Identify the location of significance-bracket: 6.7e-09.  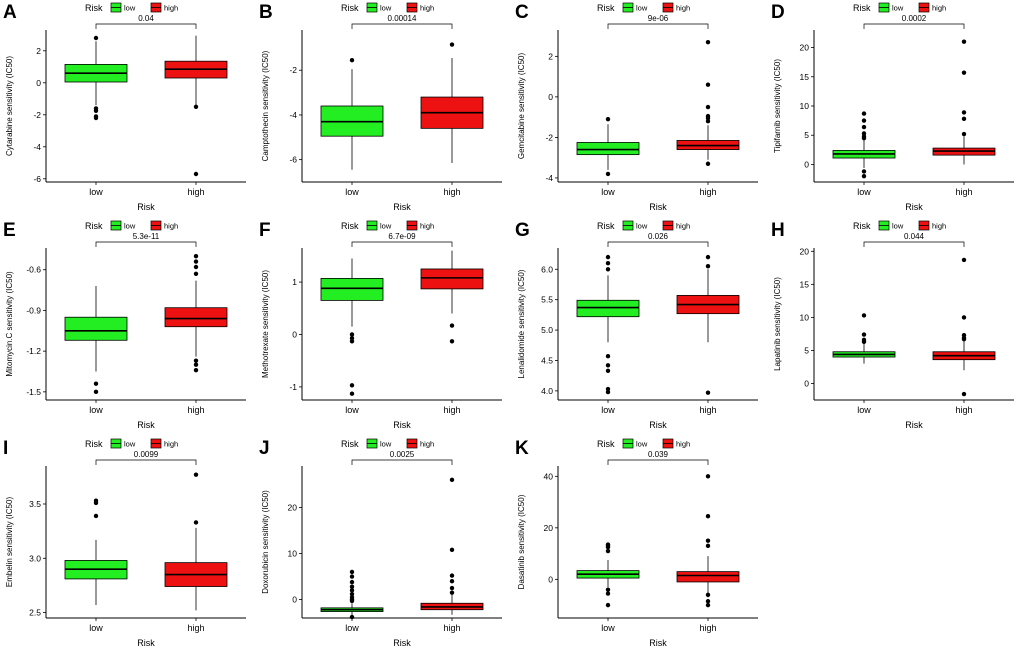
(402, 239).